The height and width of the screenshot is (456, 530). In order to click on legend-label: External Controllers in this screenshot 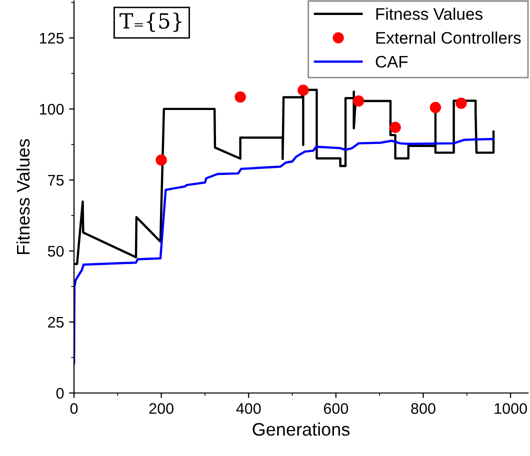, I will do `click(448, 38)`.